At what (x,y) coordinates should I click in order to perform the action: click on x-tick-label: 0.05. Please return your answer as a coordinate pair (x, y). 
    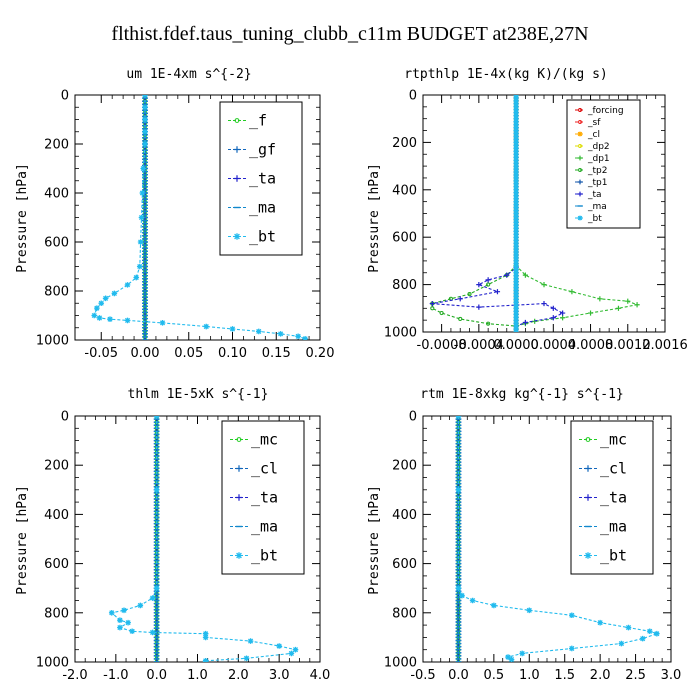
    Looking at the image, I should click on (188, 353).